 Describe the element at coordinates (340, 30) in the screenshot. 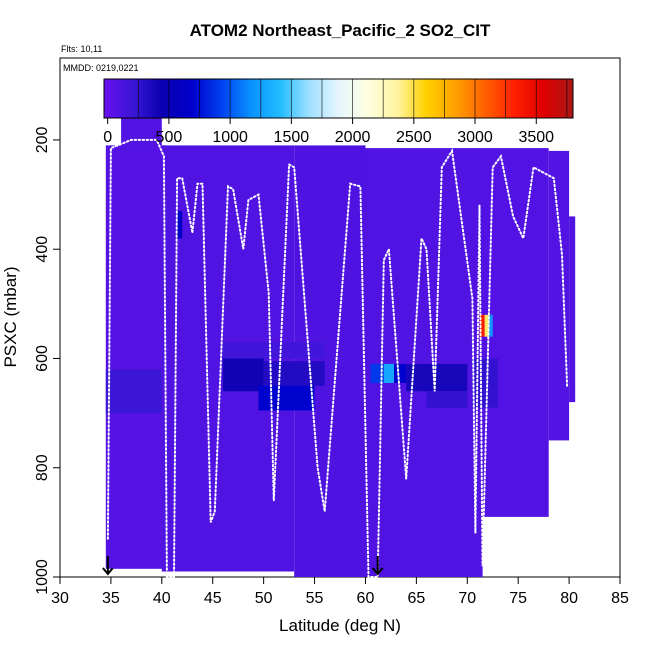

I see `chart-title: ATOM2 Northeast_Pacific_2 SO2_CIT` at that location.